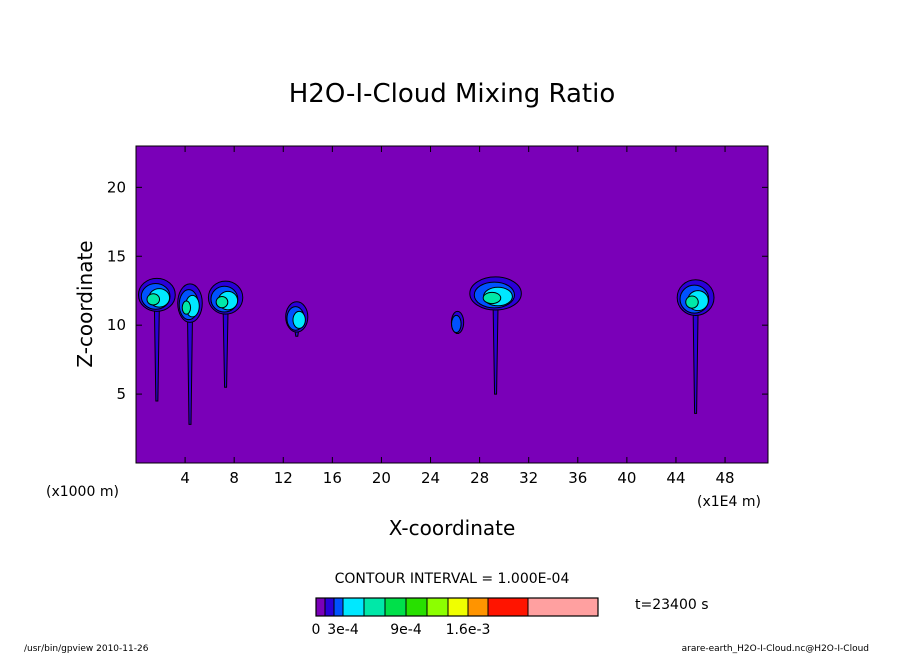  Describe the element at coordinates (406, 630) in the screenshot. I see `colorbar-label: 9e-4` at that location.